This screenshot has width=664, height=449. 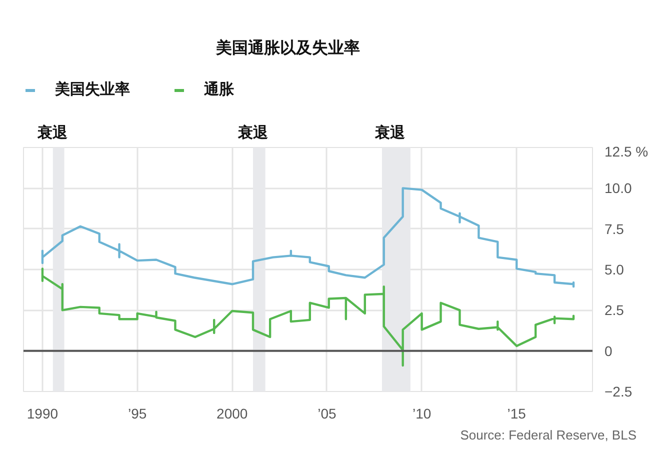 I want to click on x-tick-label: ’10, so click(x=422, y=414).